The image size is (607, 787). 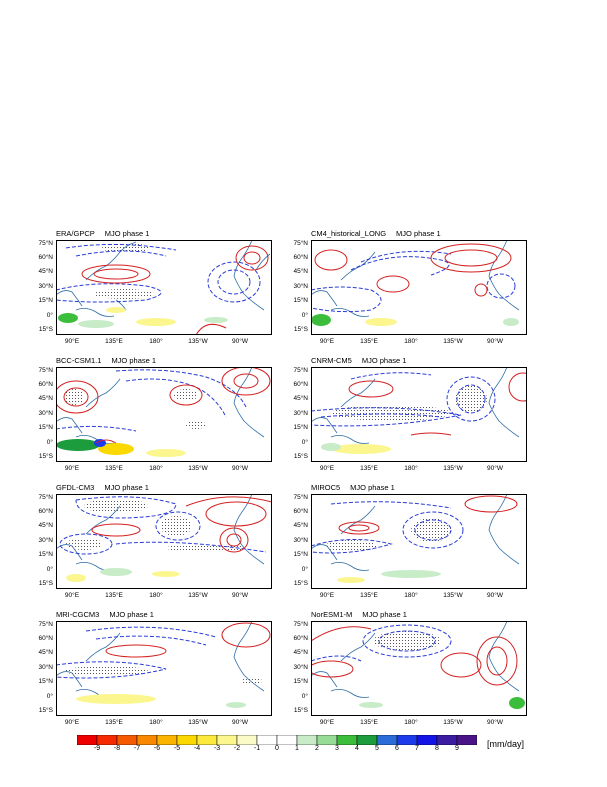 I want to click on colorbar-tick-label: 4, so click(x=357, y=748).